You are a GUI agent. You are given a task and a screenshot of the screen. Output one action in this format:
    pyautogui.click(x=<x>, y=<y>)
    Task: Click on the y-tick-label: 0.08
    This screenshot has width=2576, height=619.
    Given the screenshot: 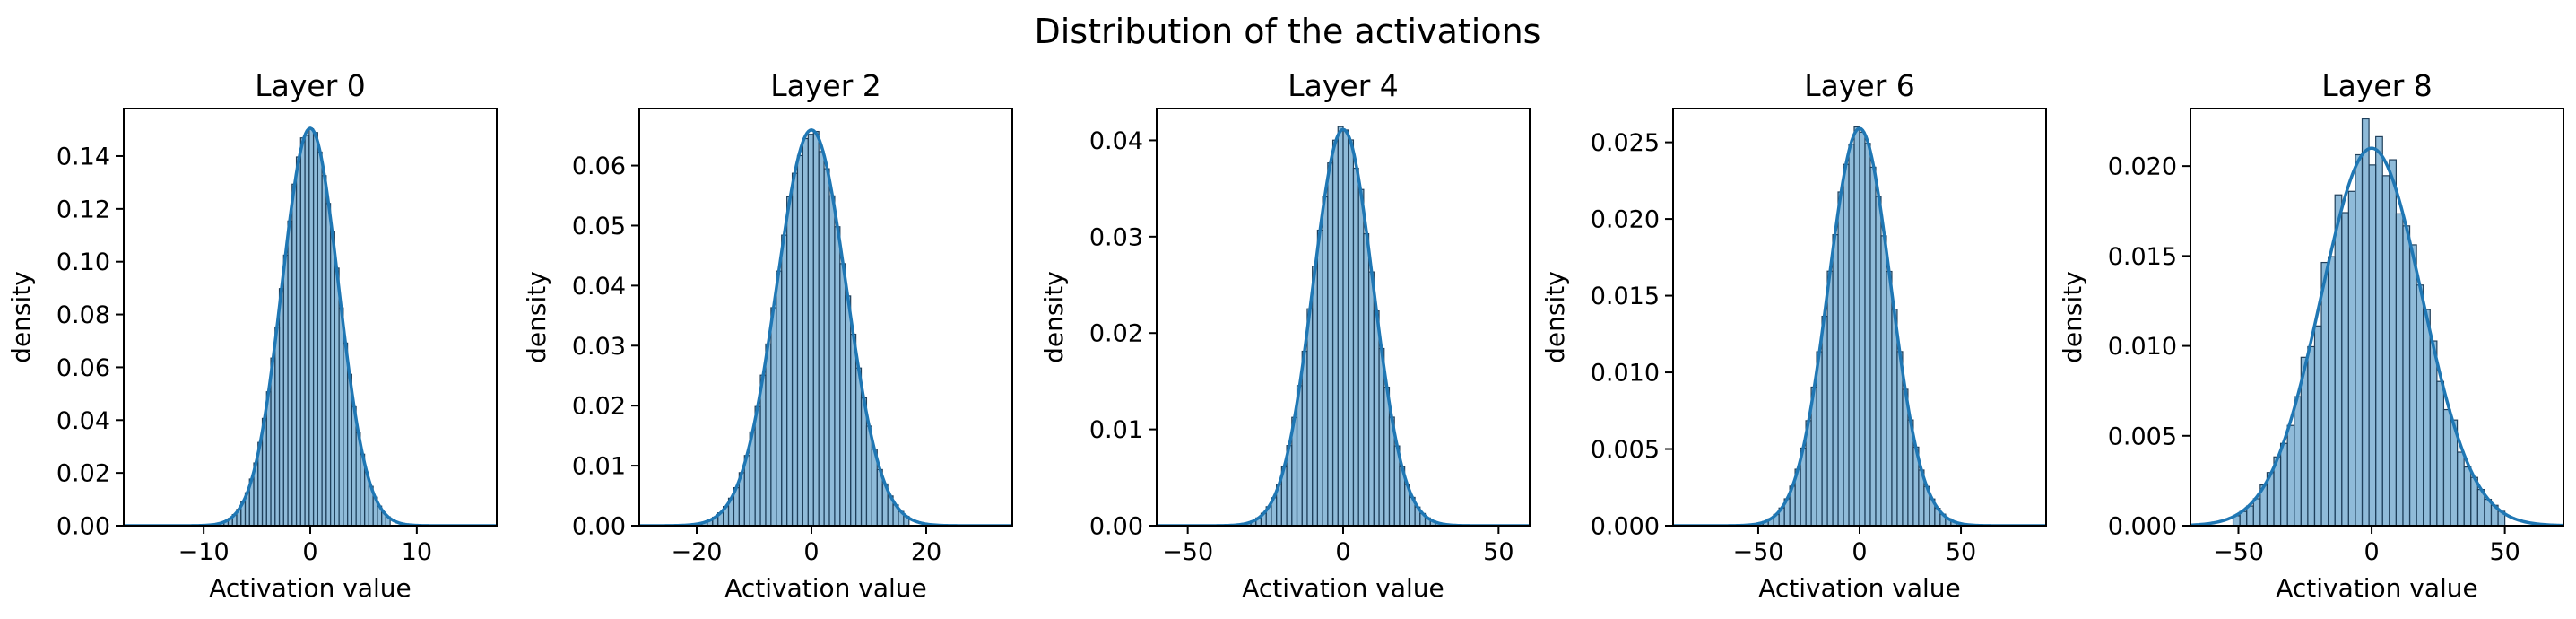 What is the action you would take?
    pyautogui.click(x=83, y=315)
    